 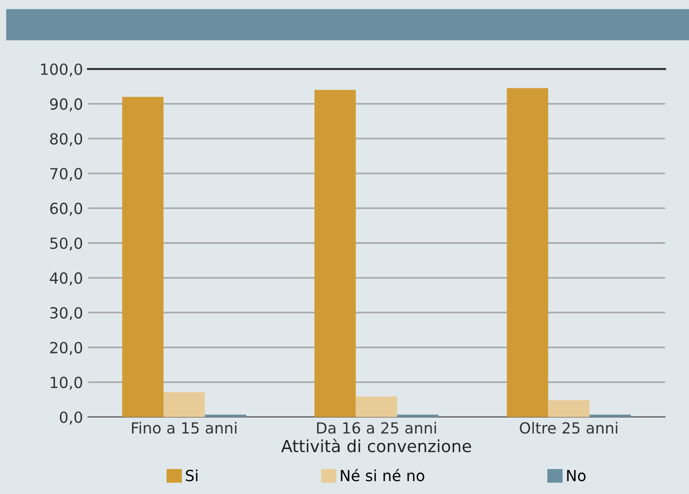 I want to click on y-tick-label: 30,0, so click(x=66, y=313).